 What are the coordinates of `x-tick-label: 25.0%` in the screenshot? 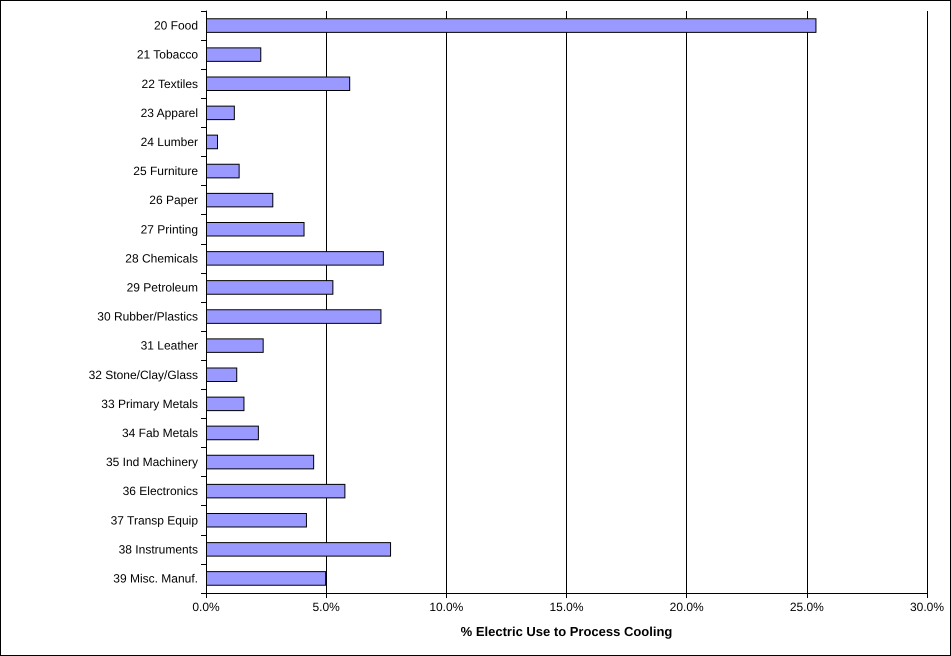 It's located at (807, 607).